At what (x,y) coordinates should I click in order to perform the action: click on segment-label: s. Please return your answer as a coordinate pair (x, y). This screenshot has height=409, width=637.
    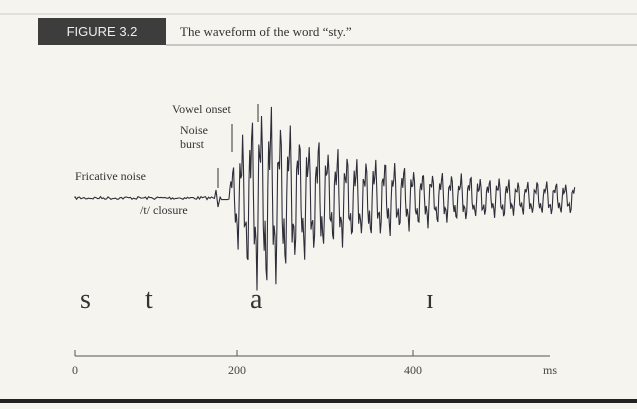
    Looking at the image, I should click on (85, 299).